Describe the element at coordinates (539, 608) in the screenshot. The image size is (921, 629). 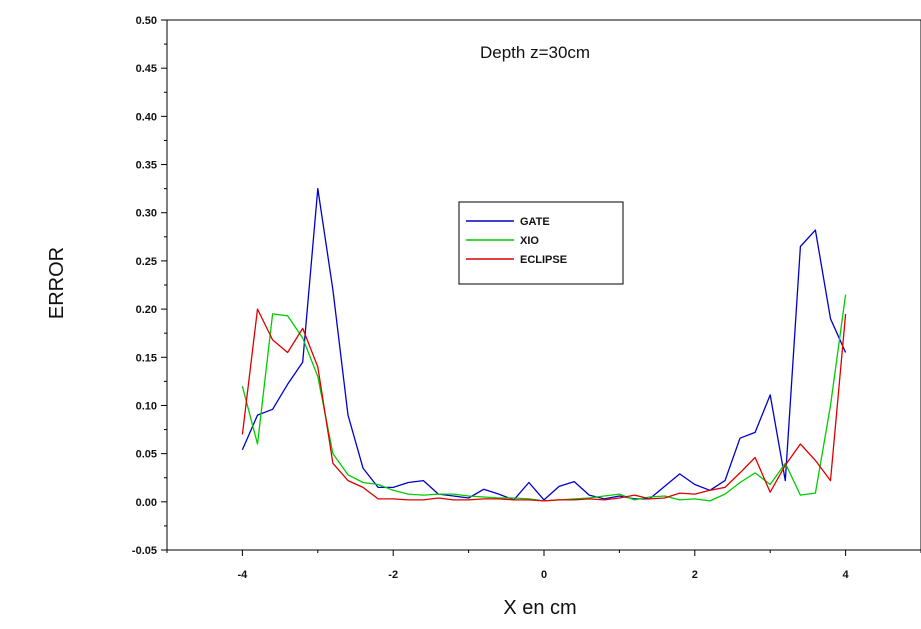
I see `x-axis-title: X en cm` at that location.